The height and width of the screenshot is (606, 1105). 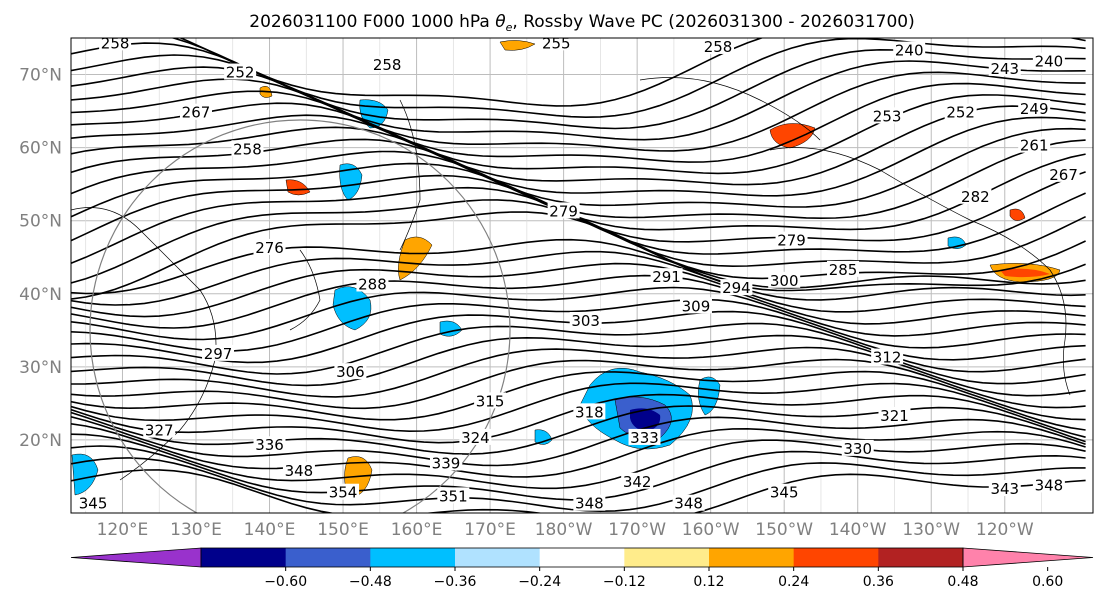 I want to click on contour-label: 291, so click(x=666, y=277).